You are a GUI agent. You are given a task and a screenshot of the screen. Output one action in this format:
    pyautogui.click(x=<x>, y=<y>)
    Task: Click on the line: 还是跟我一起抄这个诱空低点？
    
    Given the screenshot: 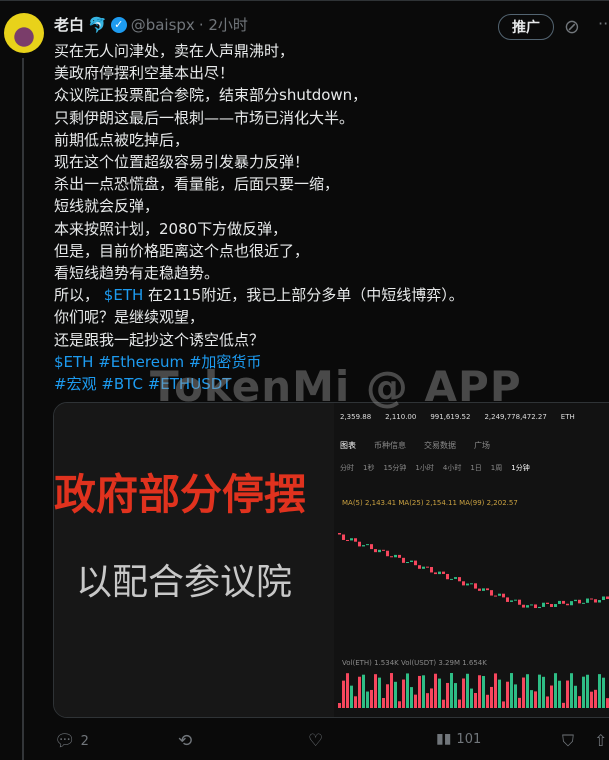 What is the action you would take?
    pyautogui.click(x=159, y=339)
    